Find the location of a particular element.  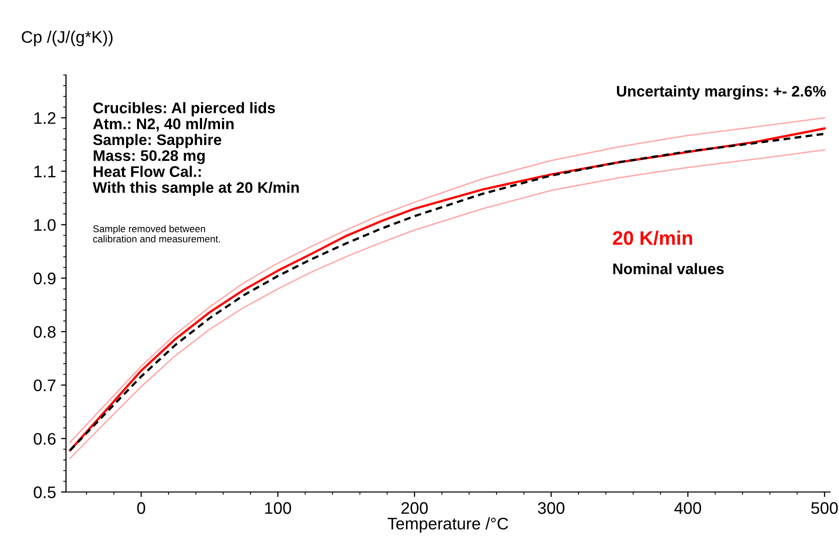

x-axis-title: Temperature /°C is located at coordinates (448, 525).